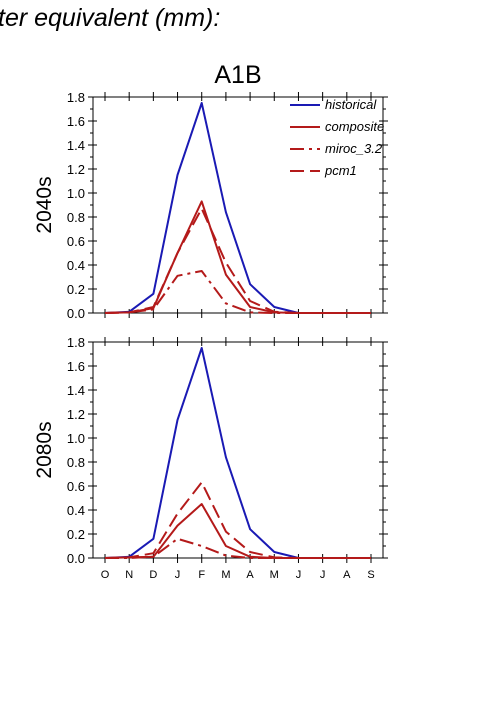  What do you see at coordinates (237, 75) in the screenshot?
I see `chart-title: A1B` at bounding box center [237, 75].